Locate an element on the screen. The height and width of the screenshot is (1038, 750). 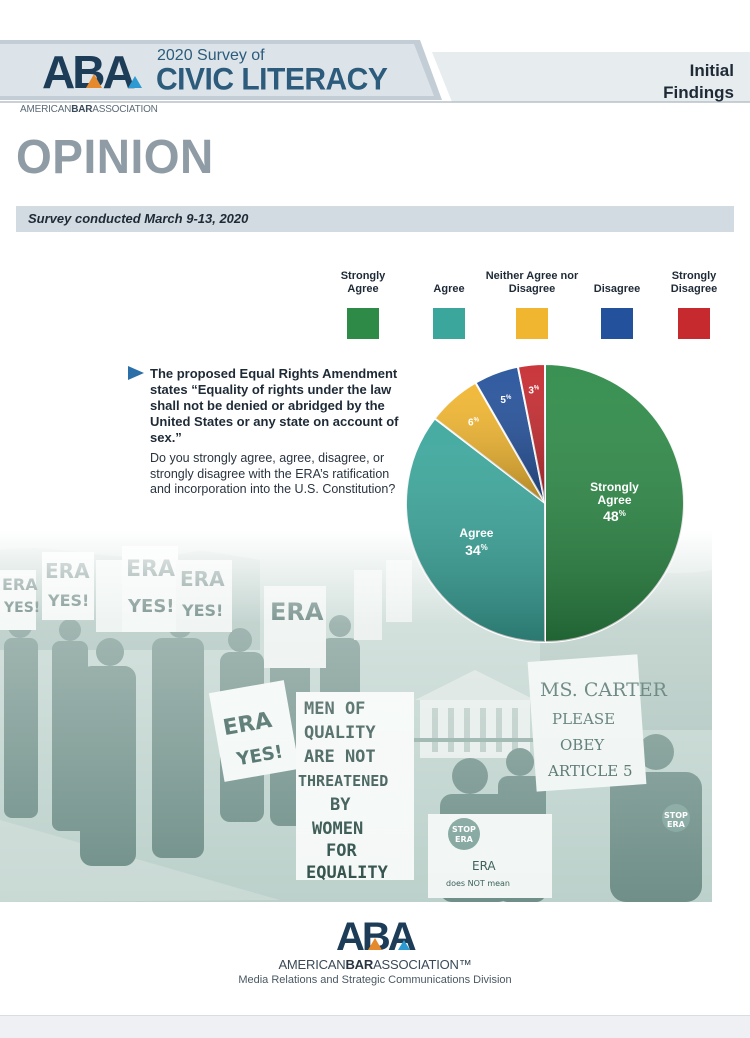
pie-label: 5% is located at coordinates (506, 400).